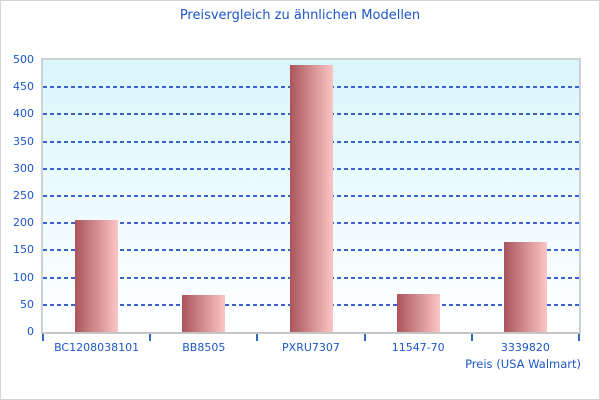 The width and height of the screenshot is (600, 400). Describe the element at coordinates (97, 347) in the screenshot. I see `x-axis-label: BC1208038101` at that location.